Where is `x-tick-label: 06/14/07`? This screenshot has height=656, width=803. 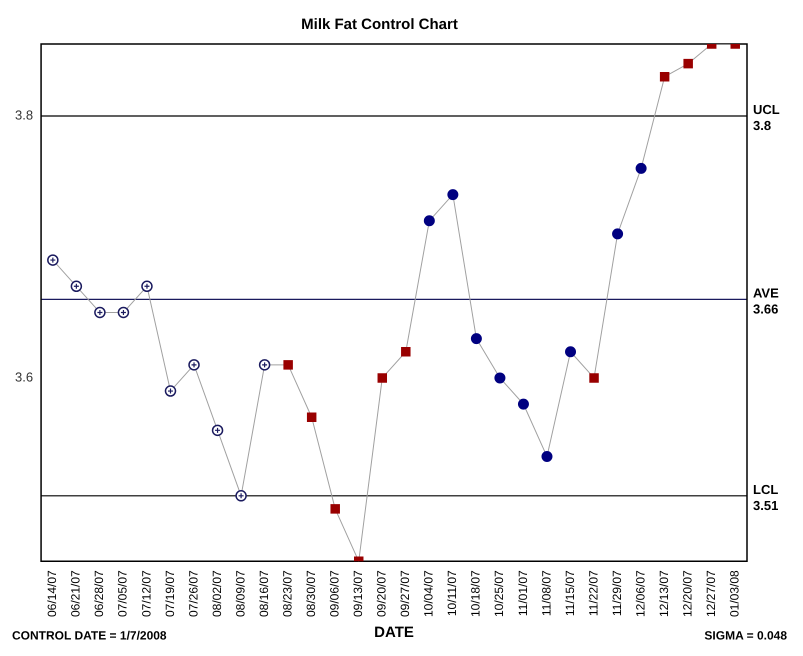 x-tick-label: 06/14/07 is located at coordinates (52, 594).